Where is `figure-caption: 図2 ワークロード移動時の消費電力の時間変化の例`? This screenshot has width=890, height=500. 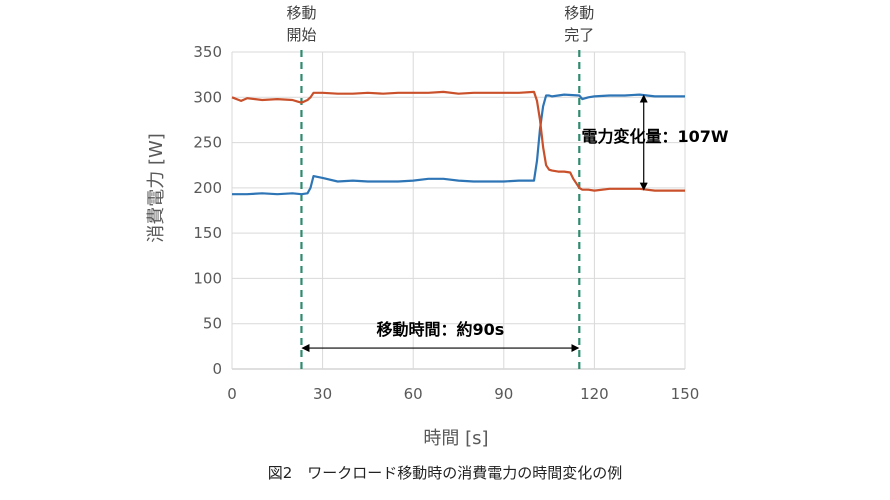 figure-caption: 図2 ワークロード移動時の消費電力の時間変化の例 is located at coordinates (445, 473).